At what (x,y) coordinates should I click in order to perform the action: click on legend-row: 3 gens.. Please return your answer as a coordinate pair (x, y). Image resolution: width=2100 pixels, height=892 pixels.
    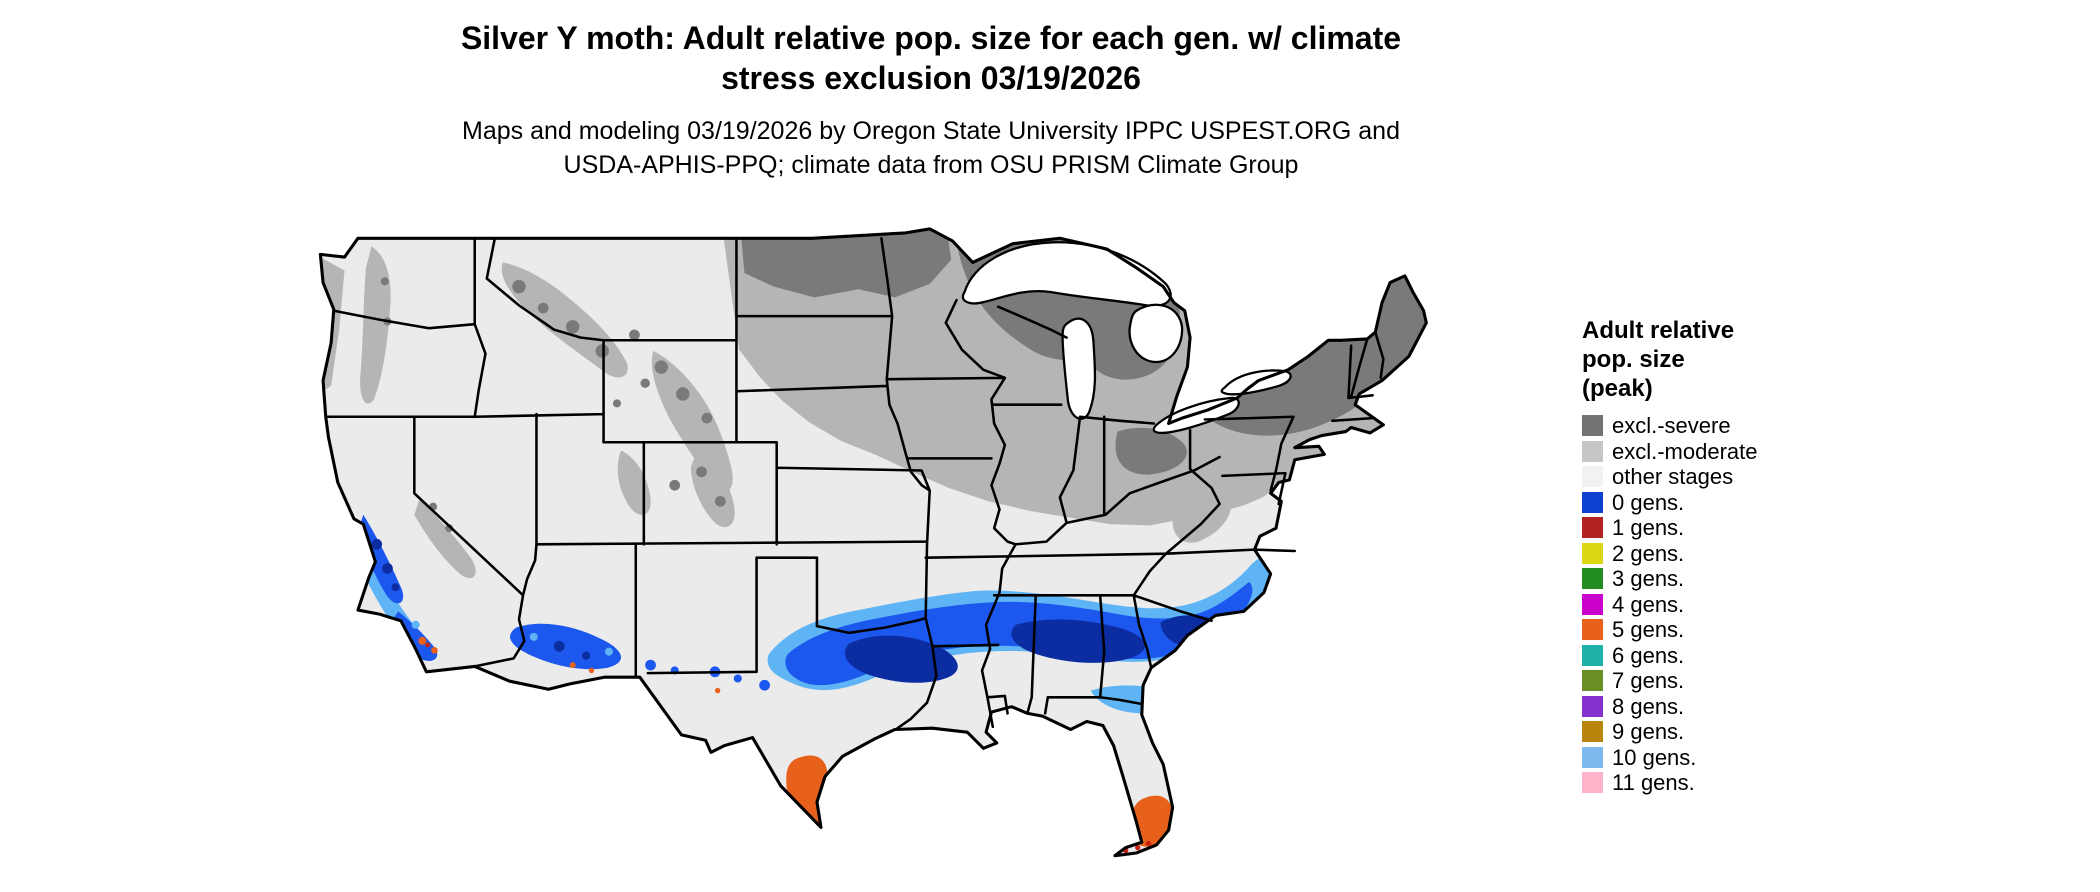
    Looking at the image, I should click on (1712, 579).